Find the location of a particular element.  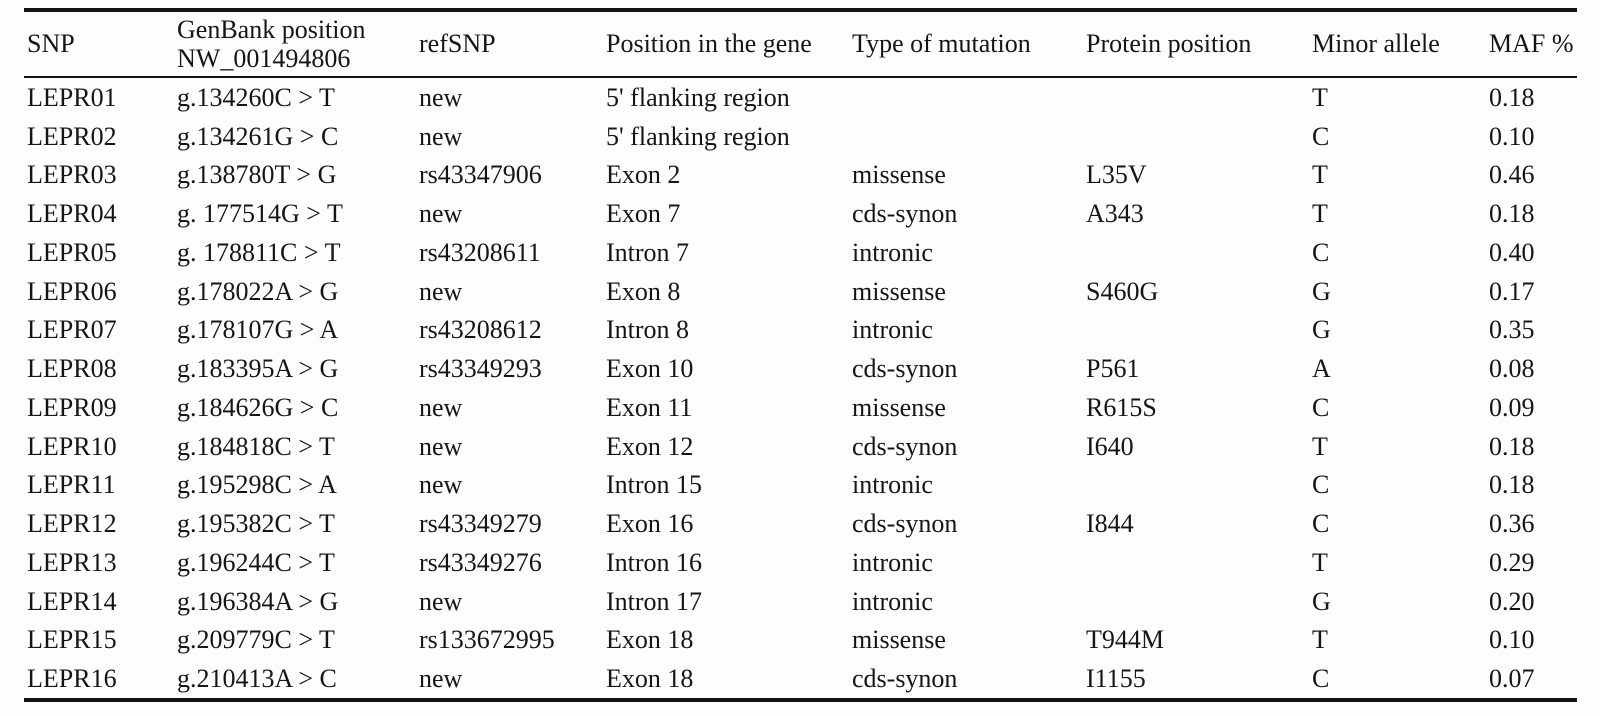

cell-position: Intron 17 is located at coordinates (654, 601).